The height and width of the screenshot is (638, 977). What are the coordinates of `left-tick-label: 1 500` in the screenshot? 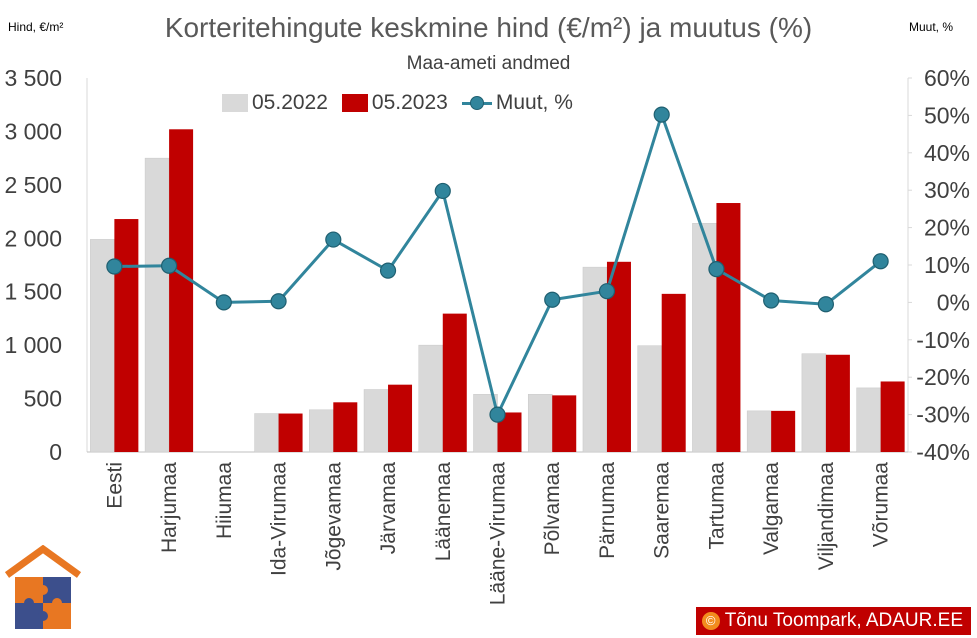 It's located at (33, 292).